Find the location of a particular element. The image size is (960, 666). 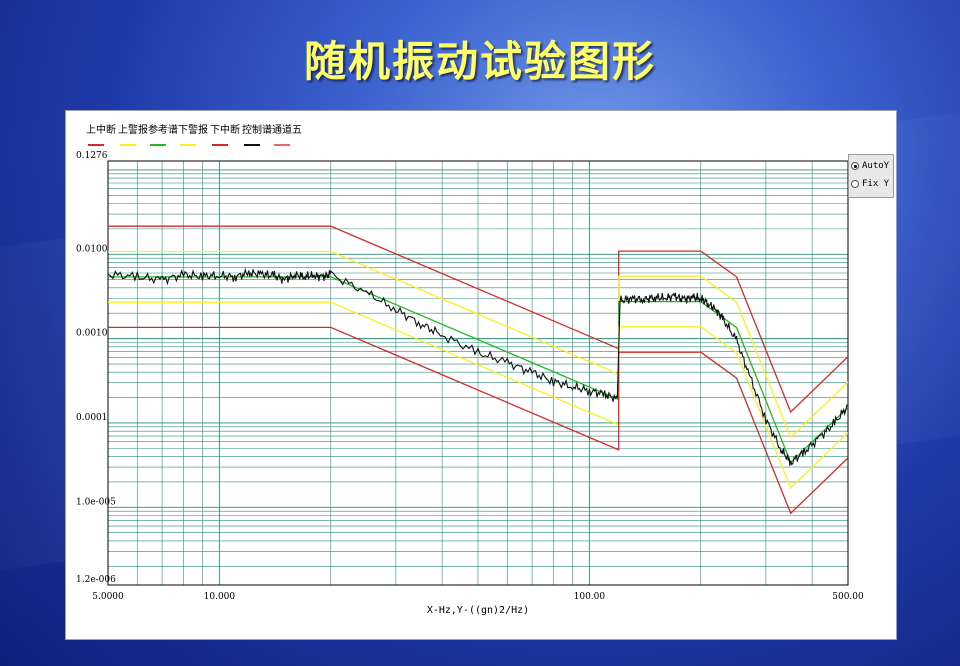

x-tick-label-2: 100.00 is located at coordinates (590, 597).